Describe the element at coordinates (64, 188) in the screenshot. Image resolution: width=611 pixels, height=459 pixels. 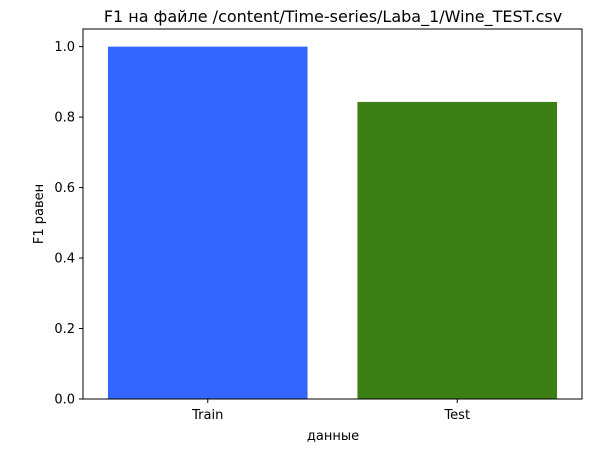
I see `y-tick-label: 0.6` at that location.